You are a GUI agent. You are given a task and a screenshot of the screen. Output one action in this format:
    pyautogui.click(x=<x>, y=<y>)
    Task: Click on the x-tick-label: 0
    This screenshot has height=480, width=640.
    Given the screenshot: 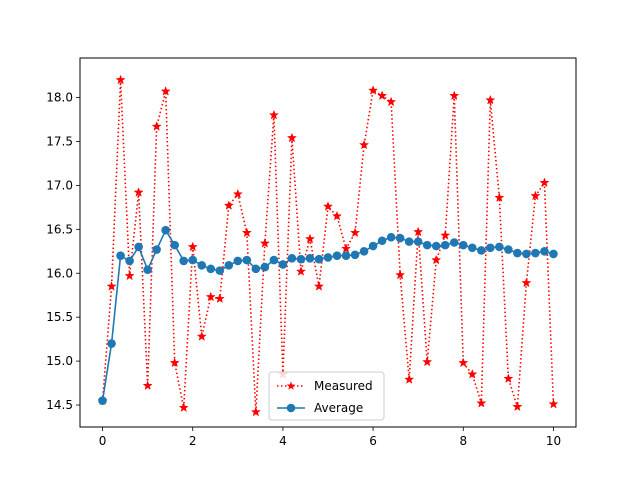 What is the action you would take?
    pyautogui.click(x=103, y=441)
    